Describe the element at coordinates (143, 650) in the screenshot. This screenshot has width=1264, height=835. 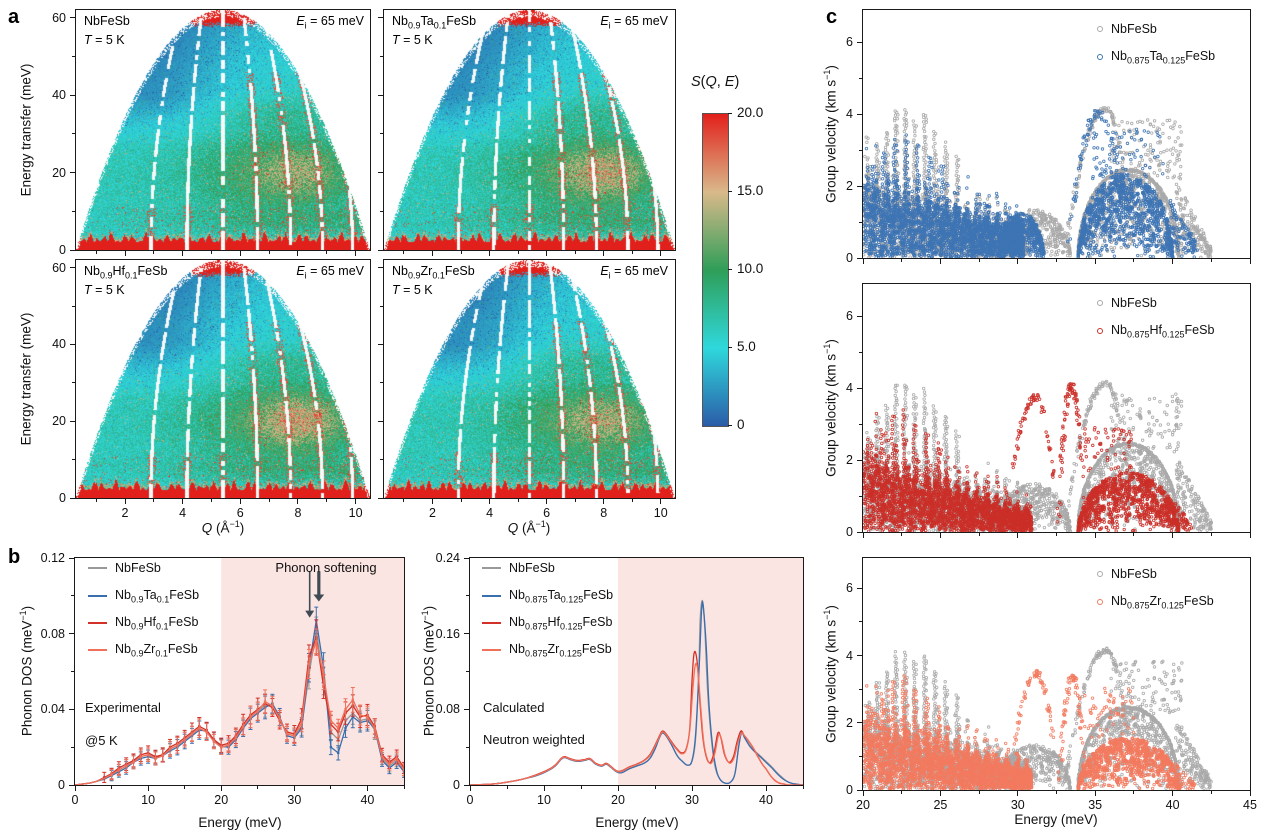
I see `legend-item-exp-zr: Nb0.9Zr0.1FeSb` at that location.